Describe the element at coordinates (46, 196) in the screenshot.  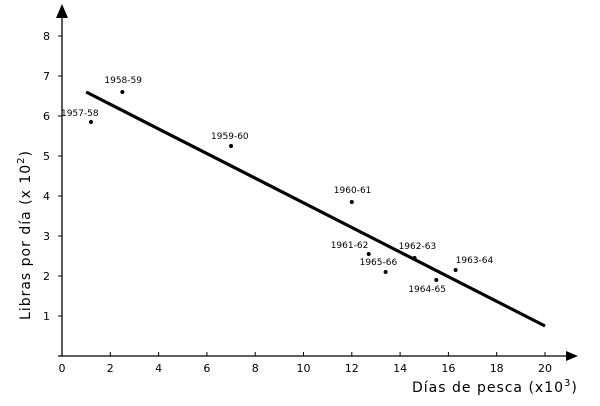
I see `y-tick-label: 4` at that location.